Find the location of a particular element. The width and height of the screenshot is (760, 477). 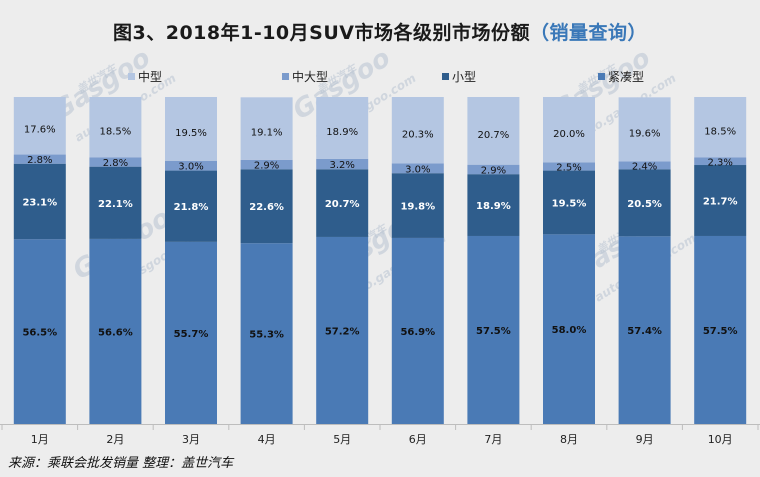

data-label: 19.8% is located at coordinates (417, 207).